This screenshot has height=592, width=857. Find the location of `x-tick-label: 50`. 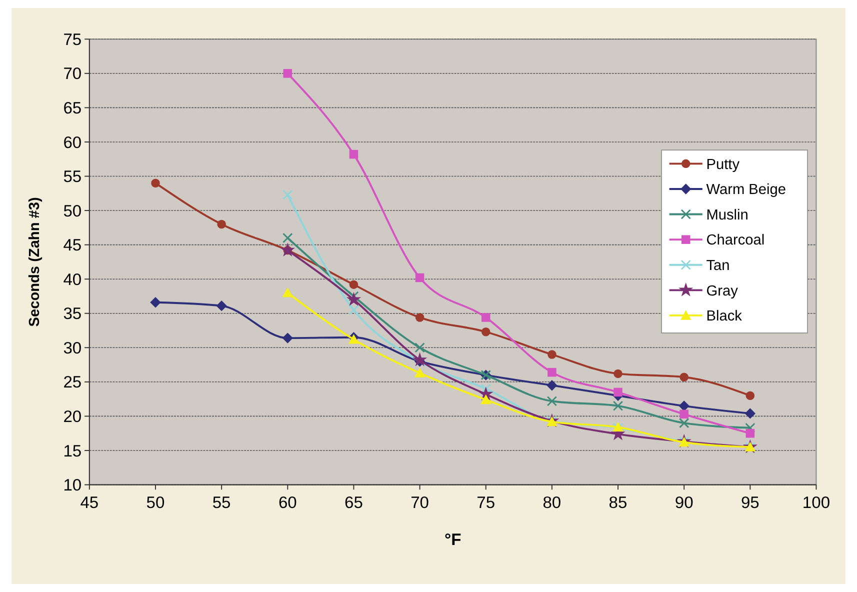

x-tick-label: 50 is located at coordinates (155, 502).